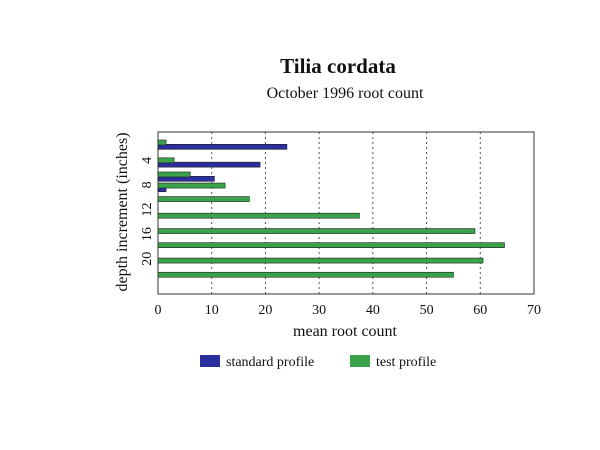 Image resolution: width=600 pixels, height=450 pixels. I want to click on chart-subtitle: October 1996 root count, so click(345, 93).